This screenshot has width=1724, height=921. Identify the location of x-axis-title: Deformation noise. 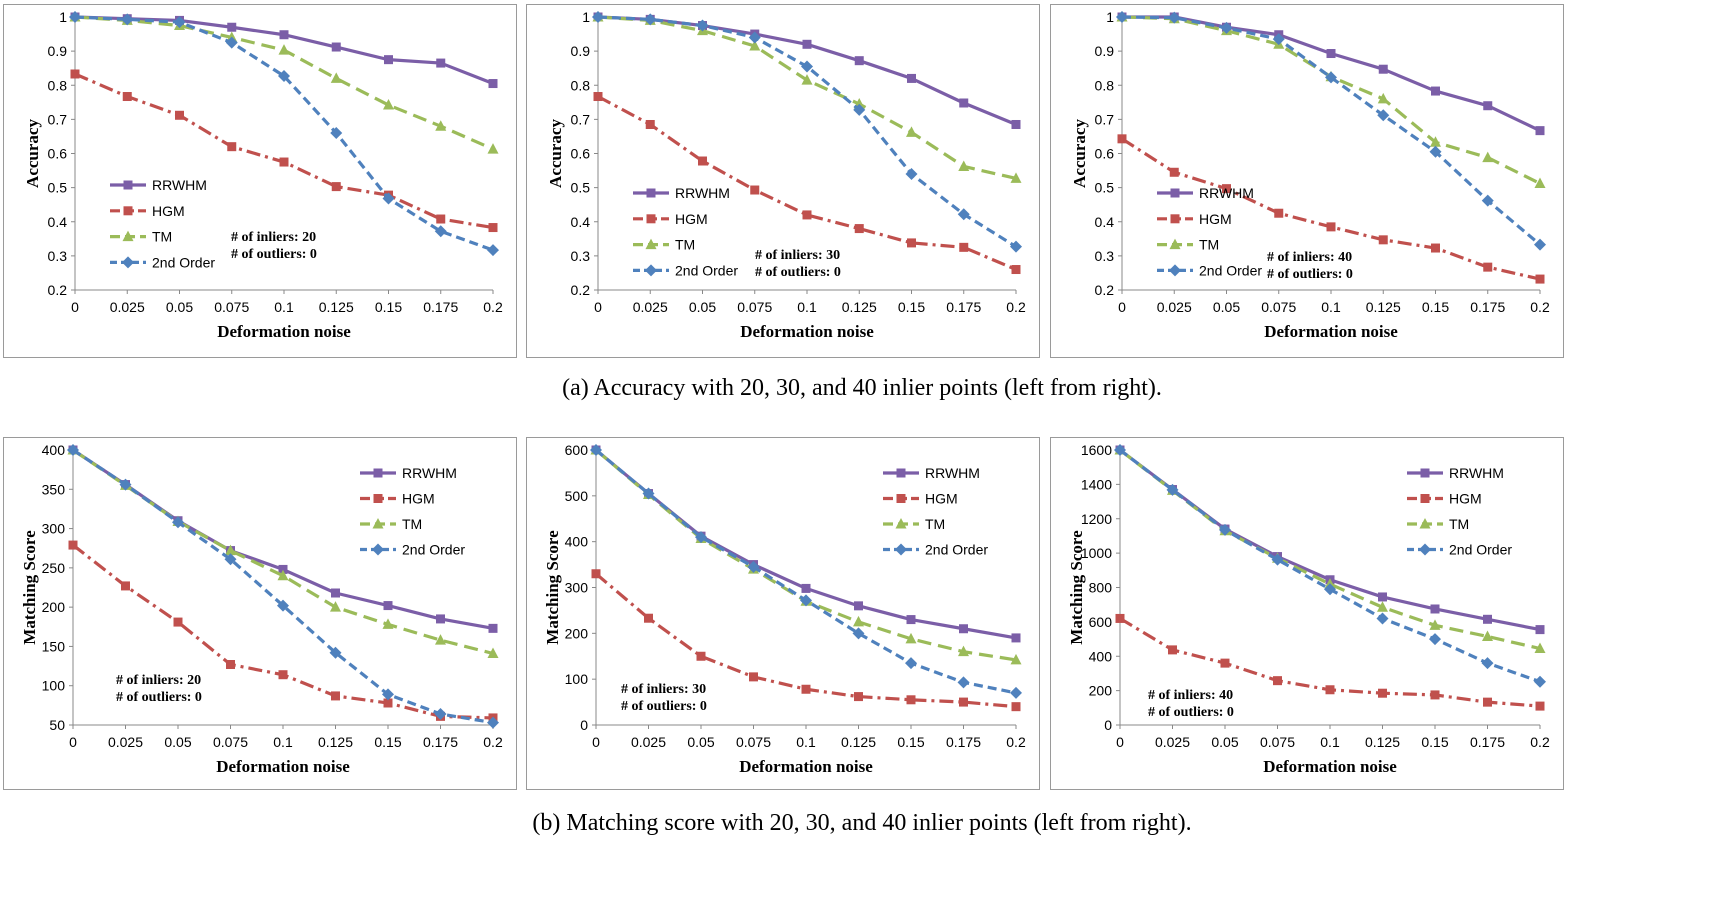
(1330, 766).